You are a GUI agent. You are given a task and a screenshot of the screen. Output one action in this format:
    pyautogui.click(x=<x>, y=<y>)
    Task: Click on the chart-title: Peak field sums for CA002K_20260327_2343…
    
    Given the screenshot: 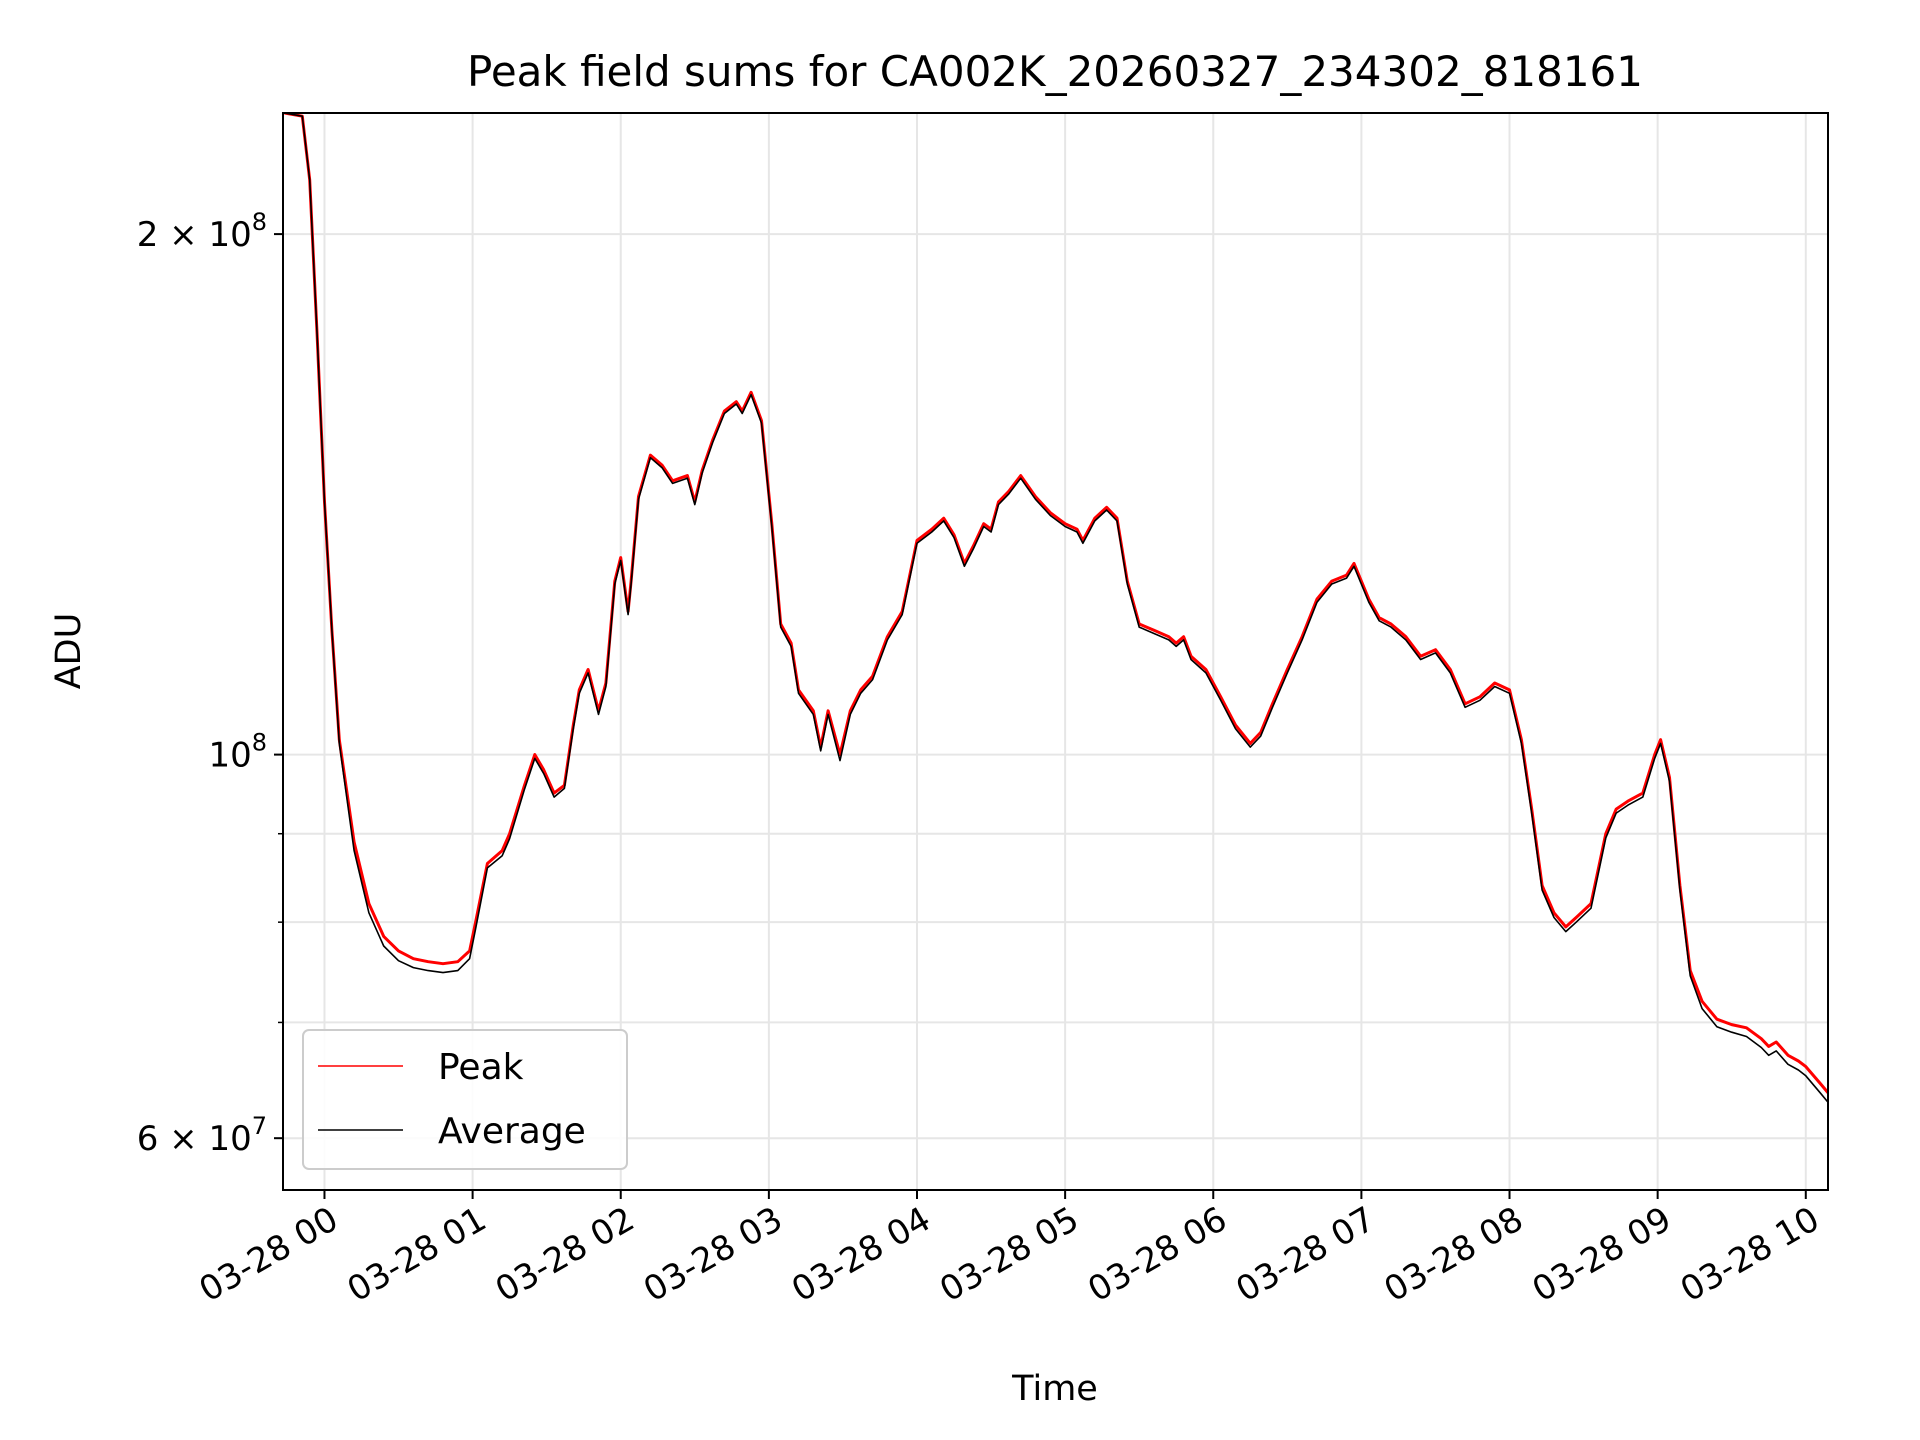 What is the action you would take?
    pyautogui.click(x=1055, y=71)
    